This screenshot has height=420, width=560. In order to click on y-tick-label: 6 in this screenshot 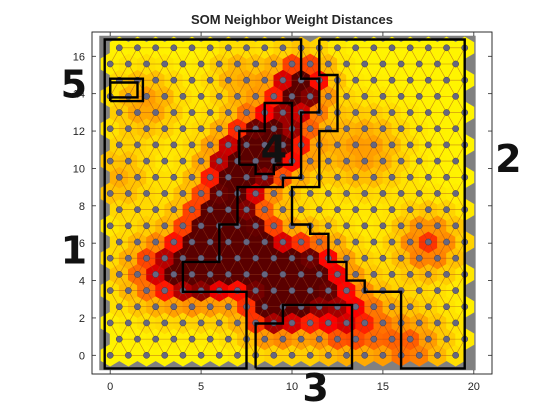, I will do `click(82, 244)`.